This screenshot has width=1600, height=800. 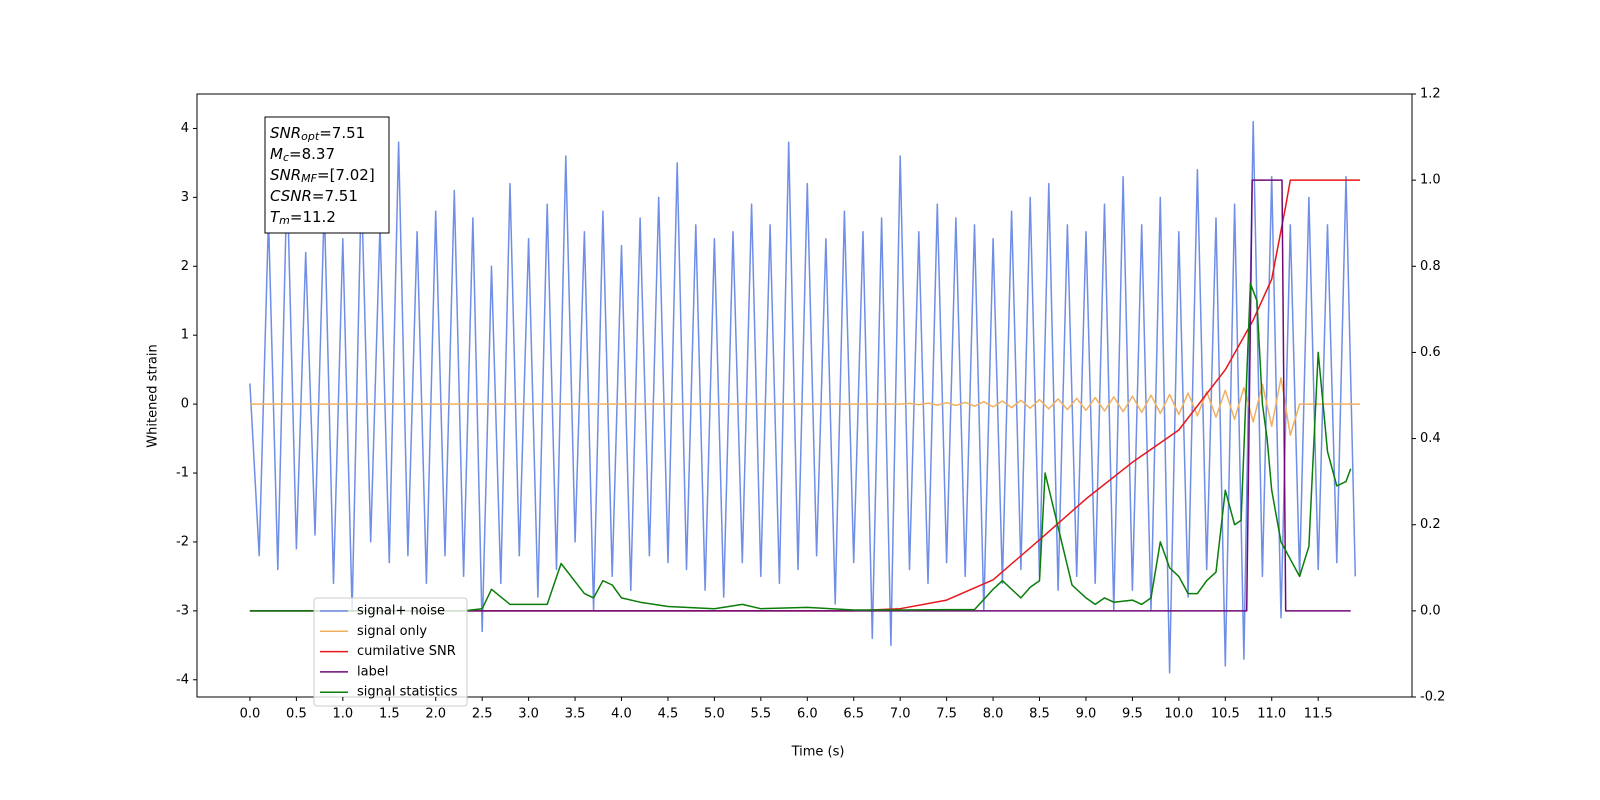 I want to click on y-tick-label: 4, so click(x=185, y=128).